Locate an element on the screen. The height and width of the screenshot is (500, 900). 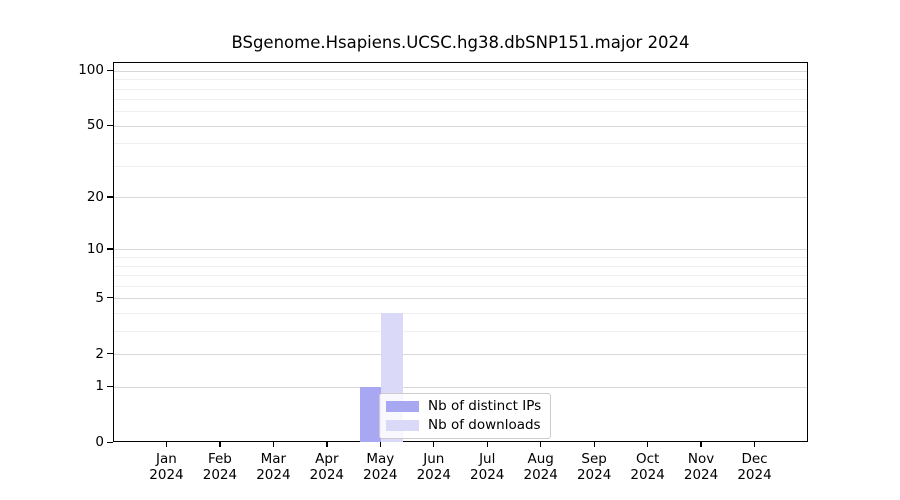
legend: Nb of distinct IPs Nb of downloads is located at coordinates (465, 416).